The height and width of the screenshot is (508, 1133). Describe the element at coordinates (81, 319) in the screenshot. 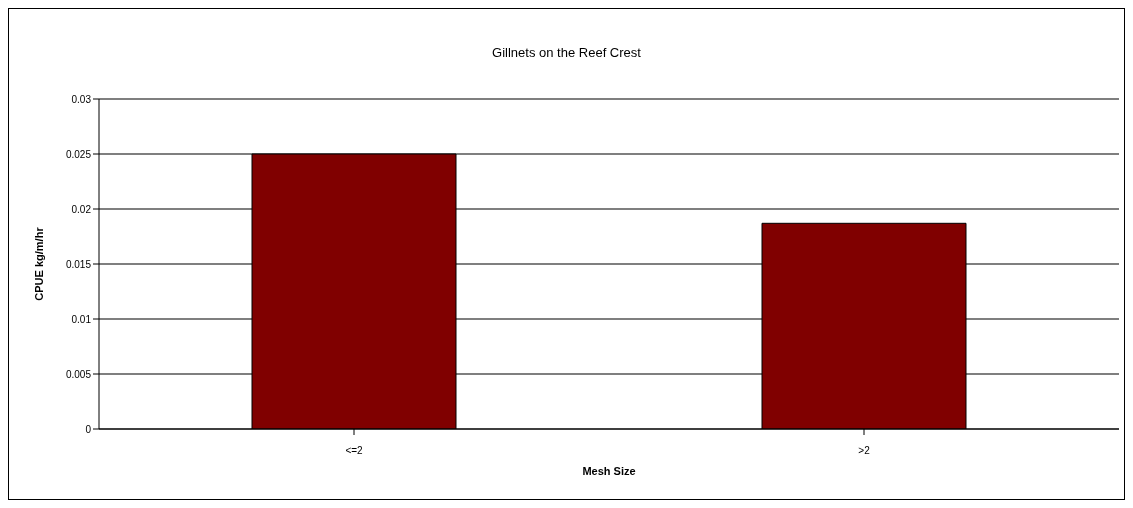

I see `y-tick-label: 0.01` at that location.